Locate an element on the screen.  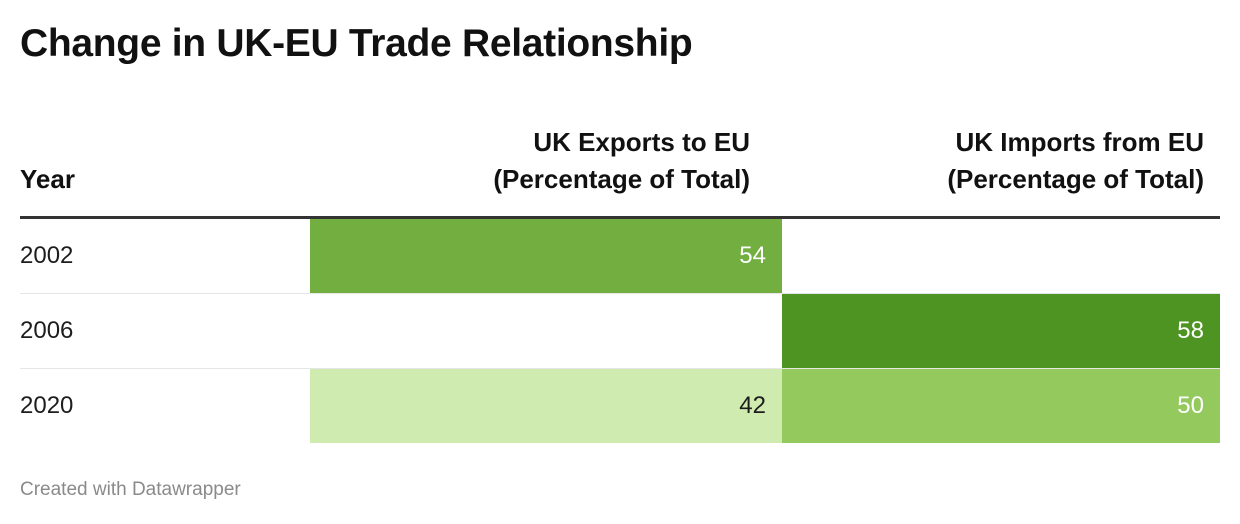
column-header-imports-line2: (Percentage of Total) is located at coordinates (1075, 179).